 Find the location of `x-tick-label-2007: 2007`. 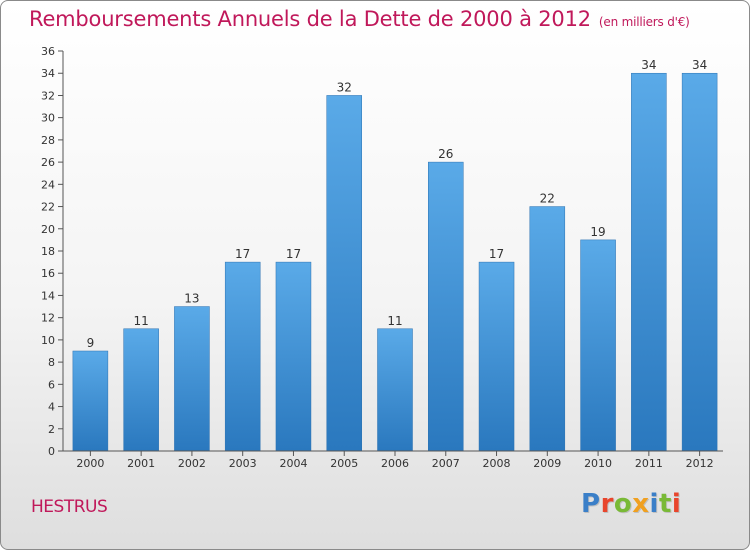

x-tick-label-2007: 2007 is located at coordinates (446, 463).